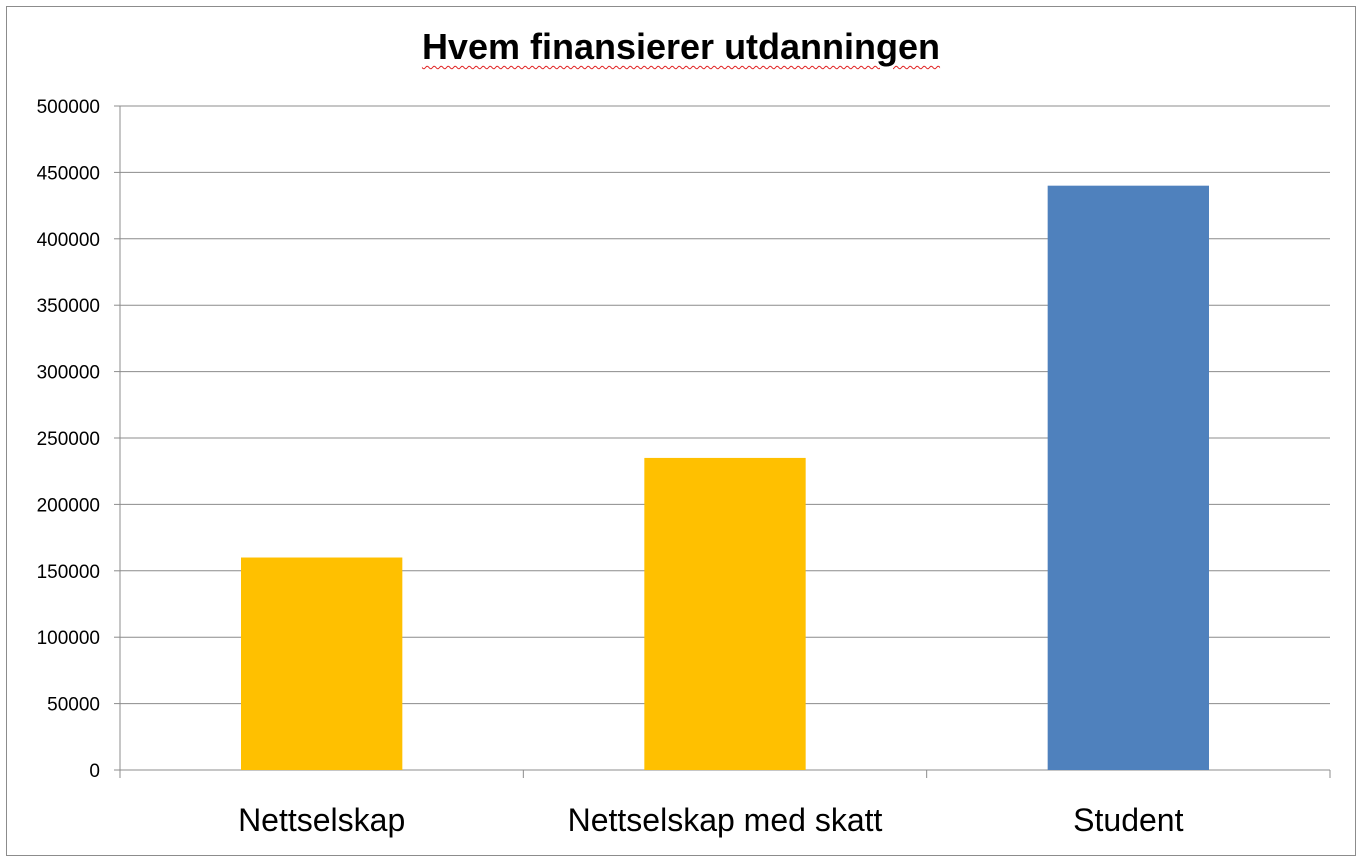  Describe the element at coordinates (68, 373) in the screenshot. I see `y-tick-label: 300000` at that location.